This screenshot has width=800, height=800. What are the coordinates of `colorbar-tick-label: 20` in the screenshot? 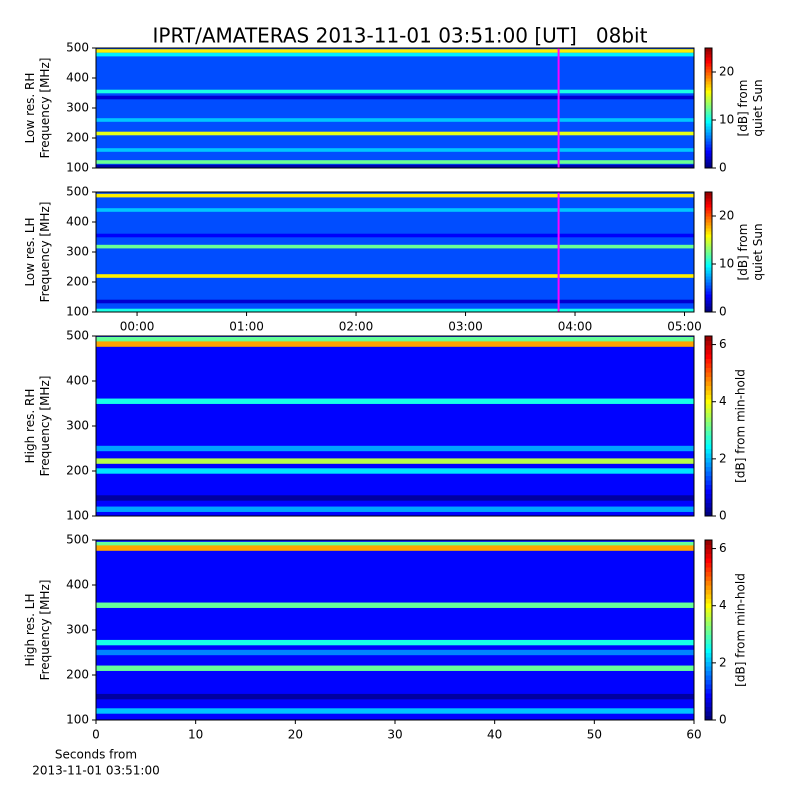 It's located at (726, 72).